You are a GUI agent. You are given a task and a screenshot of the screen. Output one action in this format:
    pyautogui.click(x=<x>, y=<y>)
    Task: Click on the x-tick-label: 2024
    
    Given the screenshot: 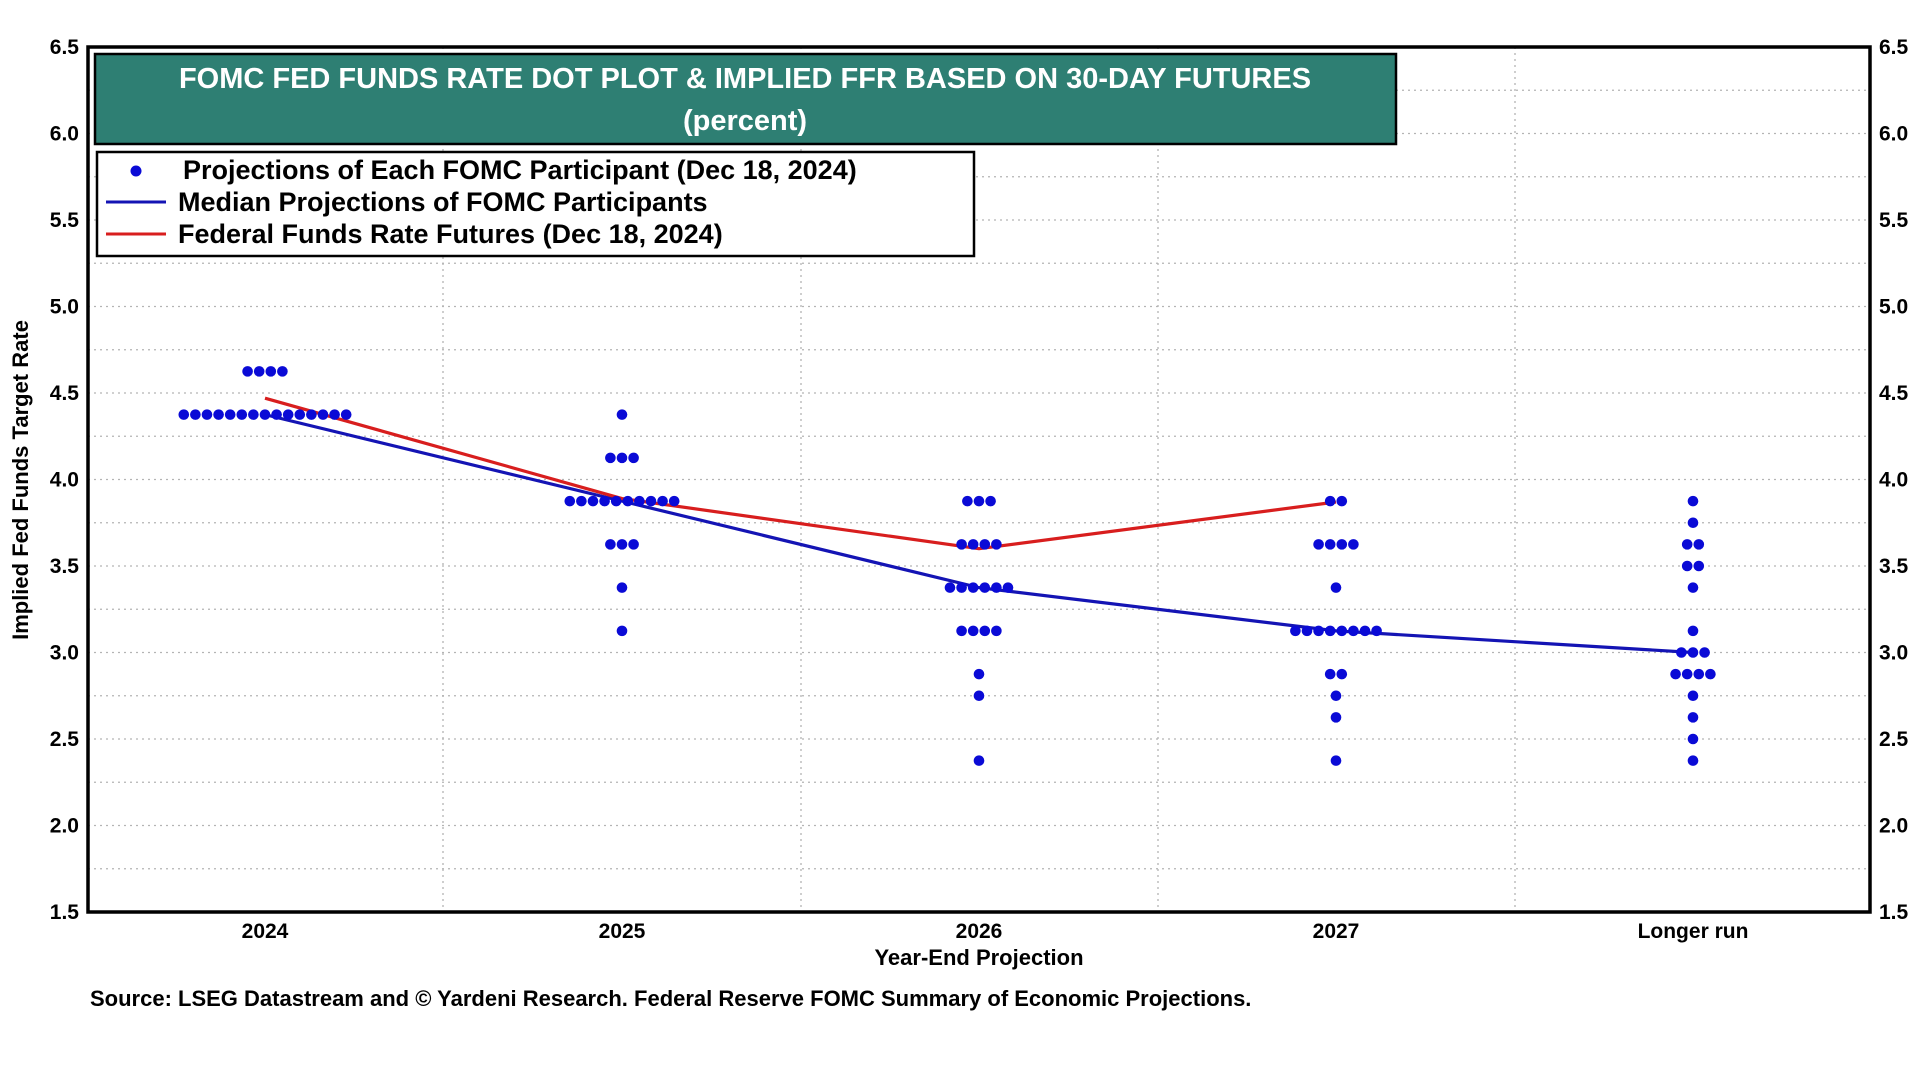 What is the action you would take?
    pyautogui.click(x=265, y=931)
    